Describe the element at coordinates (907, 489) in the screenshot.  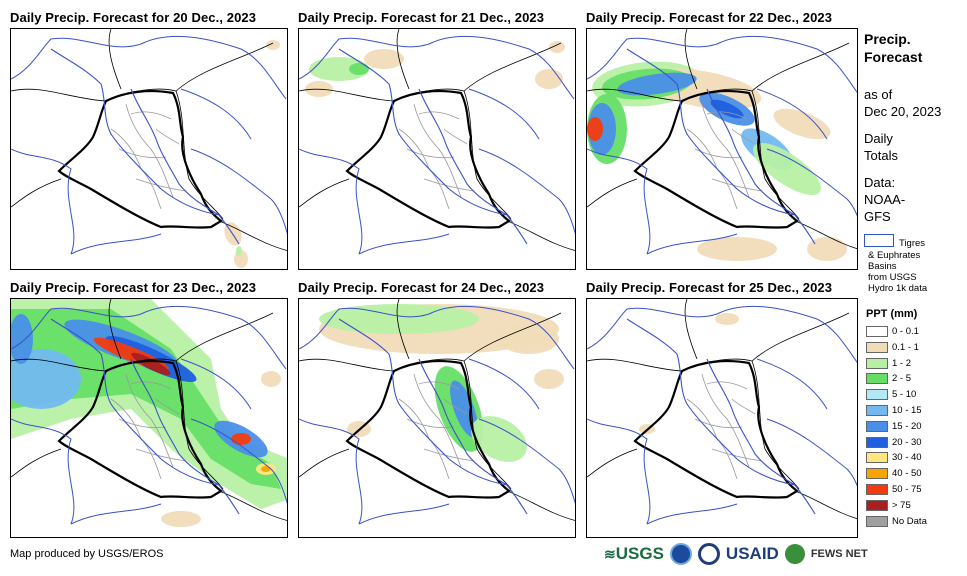
I see `legend-label: 50 - 75` at that location.